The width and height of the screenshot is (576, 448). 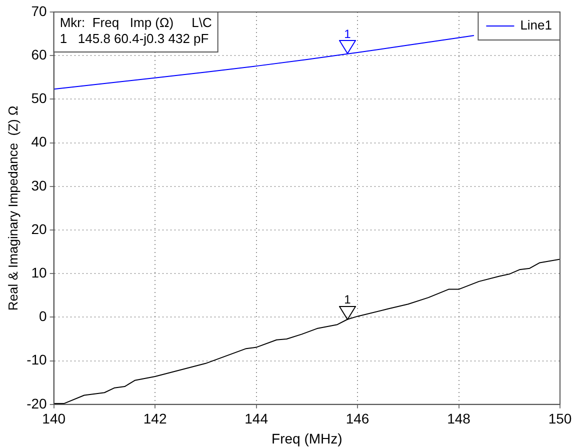 I want to click on y-tick-label: -20, so click(x=37, y=403).